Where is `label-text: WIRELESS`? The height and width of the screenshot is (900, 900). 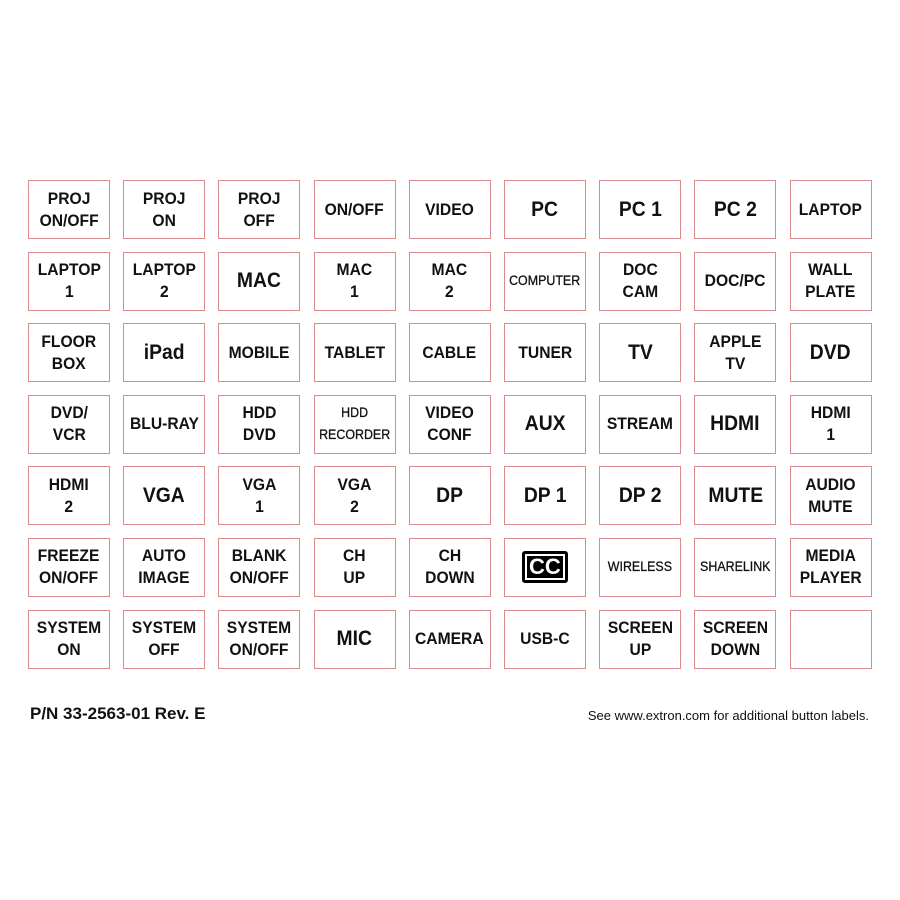
label-text: WIRELESS is located at coordinates (640, 567).